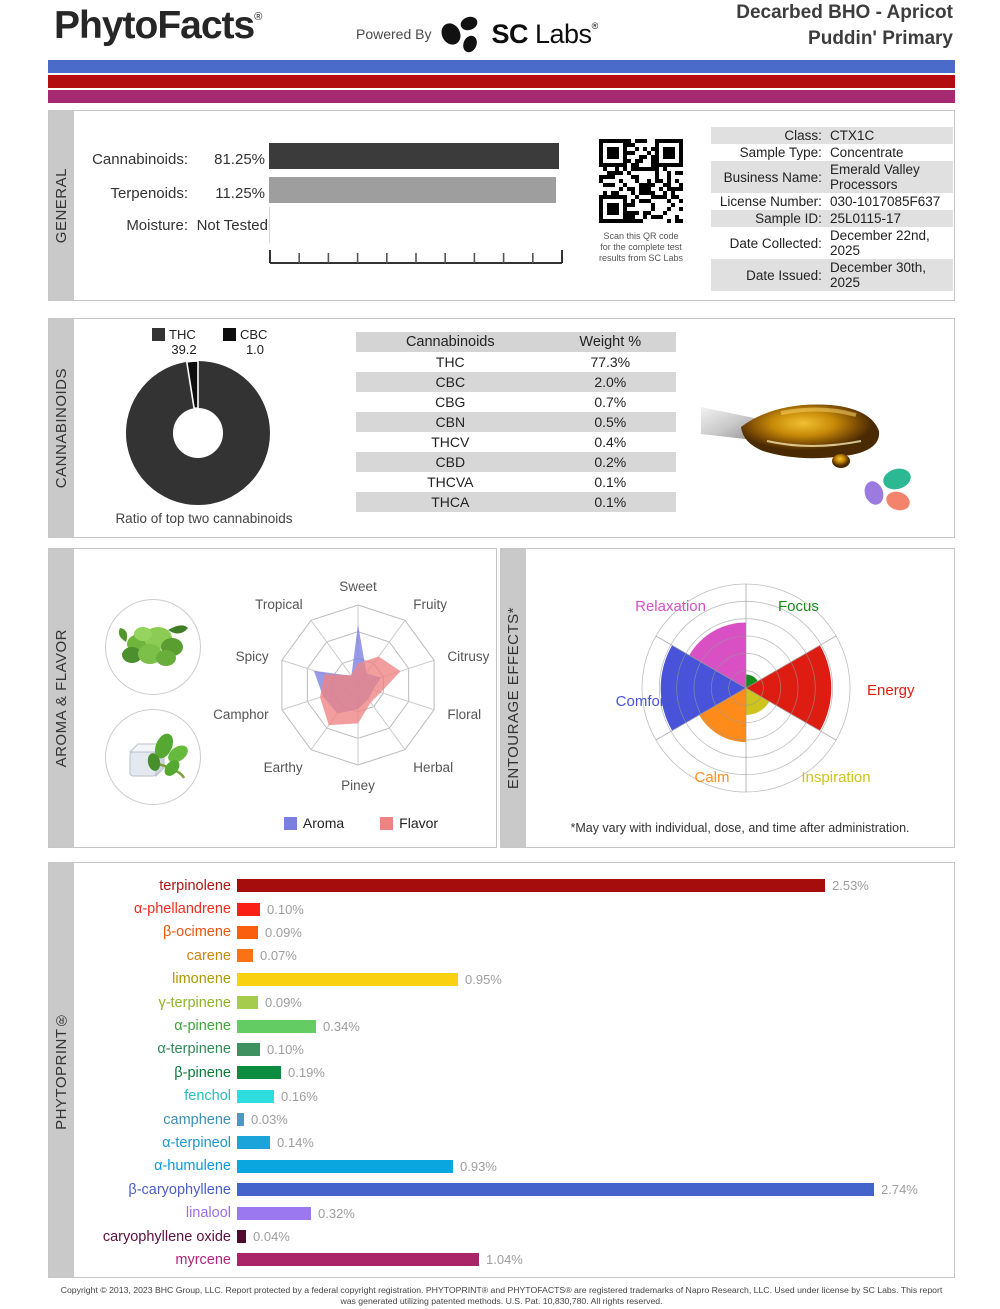 The height and width of the screenshot is (1309, 1000). I want to click on terpenoids-total-label: Terpenoids:, so click(149, 193).